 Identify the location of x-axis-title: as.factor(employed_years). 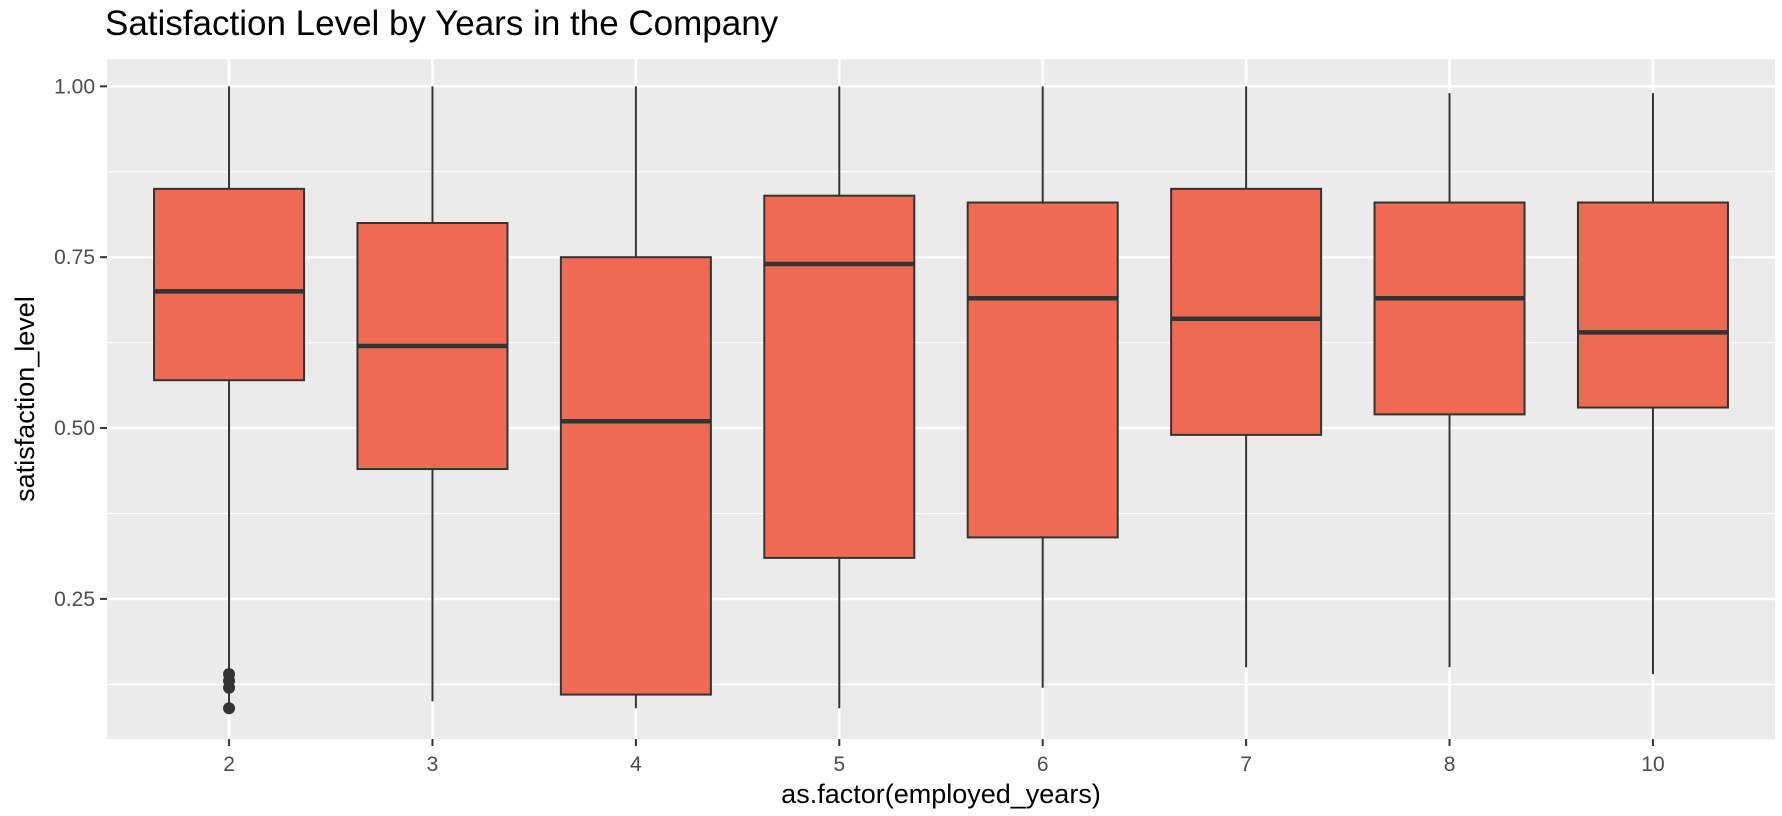
(941, 794).